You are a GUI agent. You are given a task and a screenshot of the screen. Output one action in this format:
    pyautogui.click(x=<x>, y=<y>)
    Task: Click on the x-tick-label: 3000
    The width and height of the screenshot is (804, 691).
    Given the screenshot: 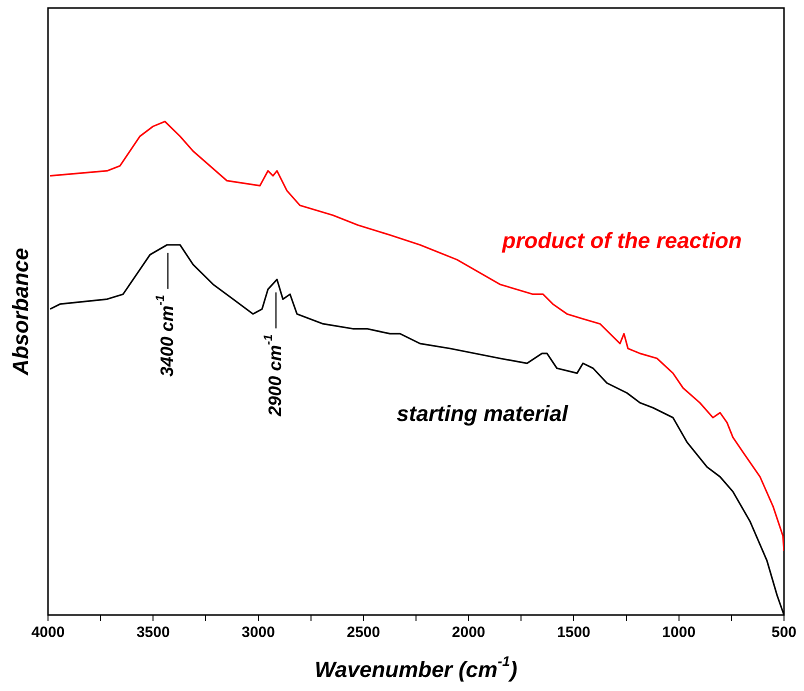 What is the action you would take?
    pyautogui.click(x=258, y=633)
    